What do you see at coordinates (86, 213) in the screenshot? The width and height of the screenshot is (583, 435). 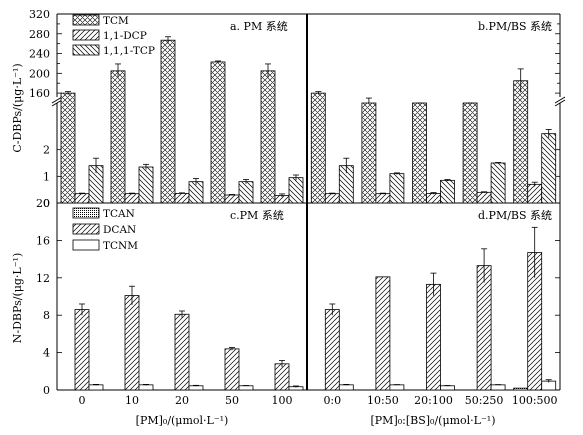 I see `legend-swatch-tcan` at bounding box center [86, 213].